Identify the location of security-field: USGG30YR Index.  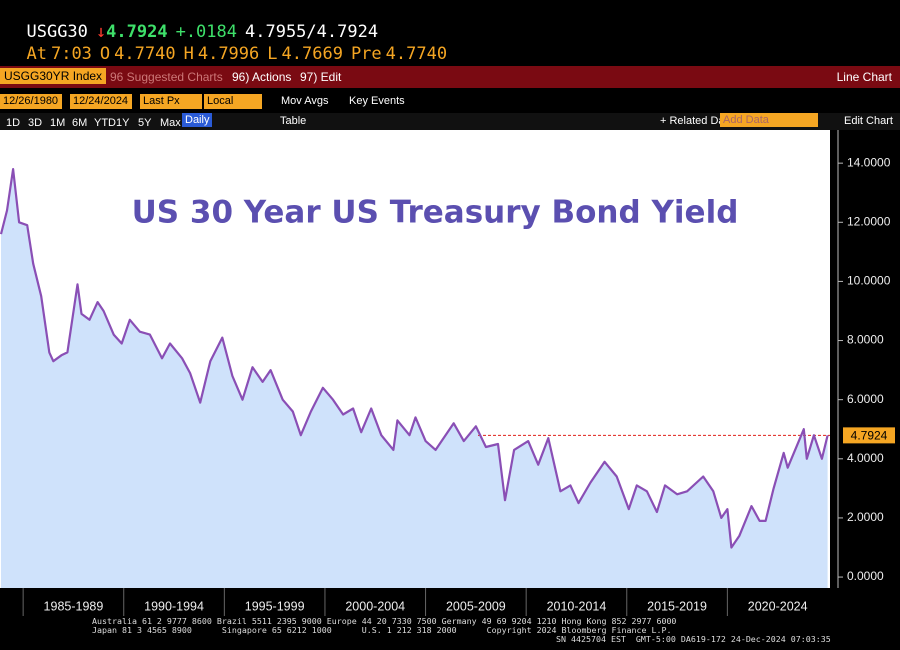
(53, 76).